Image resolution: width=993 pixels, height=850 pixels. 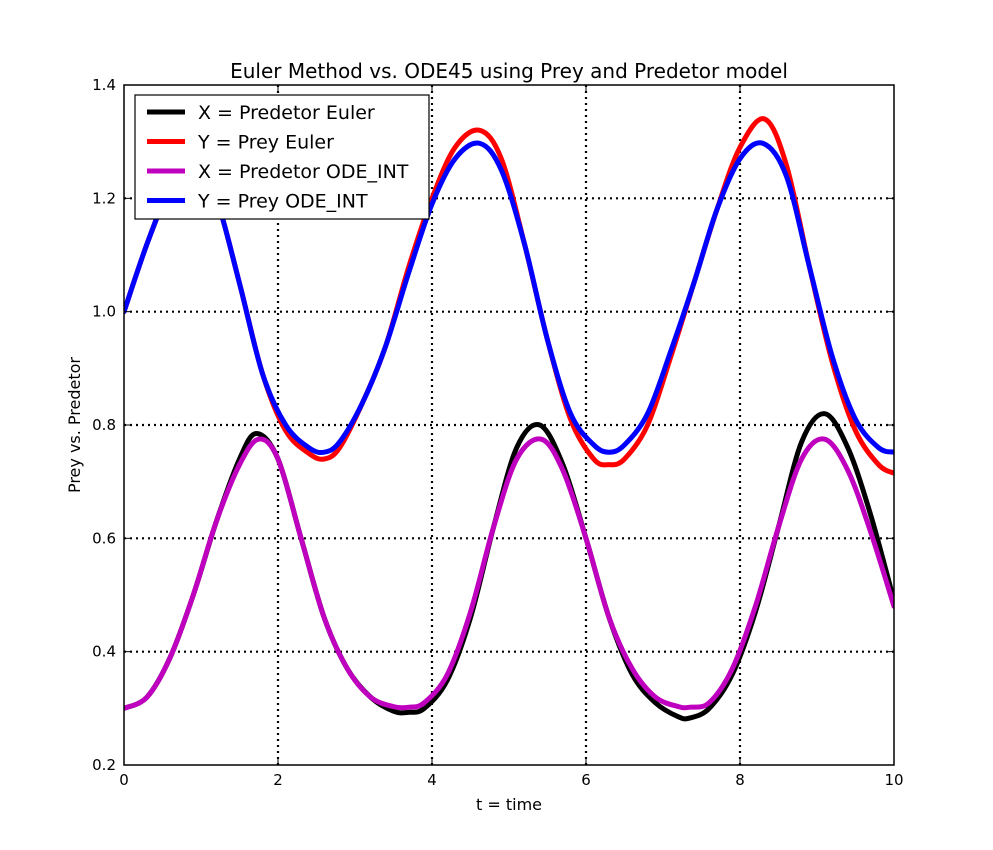 What do you see at coordinates (104, 538) in the screenshot?
I see `y-tick-label: 0.6` at bounding box center [104, 538].